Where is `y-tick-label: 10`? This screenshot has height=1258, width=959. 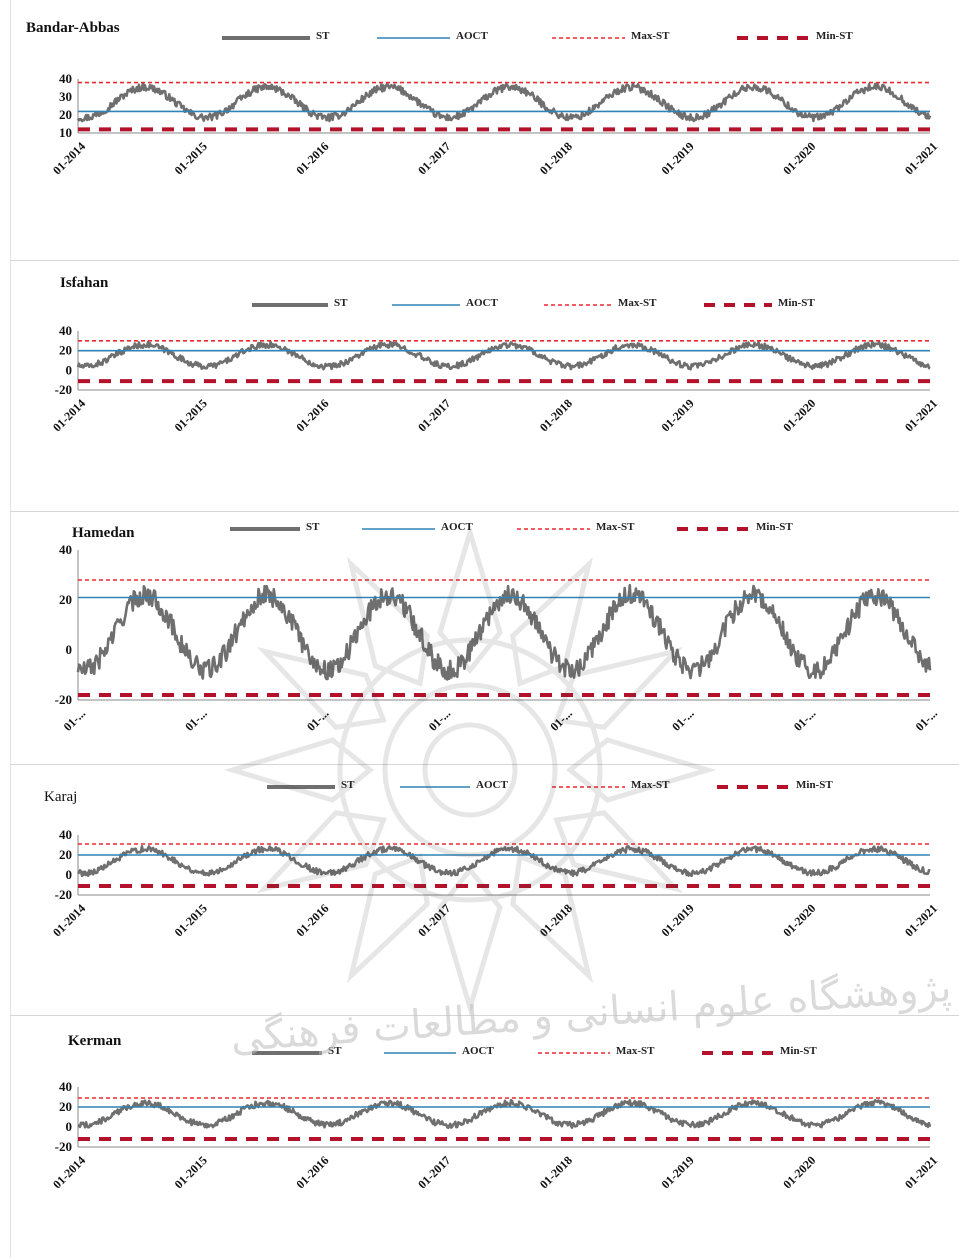
y-tick-label: 10 is located at coordinates (65, 132).